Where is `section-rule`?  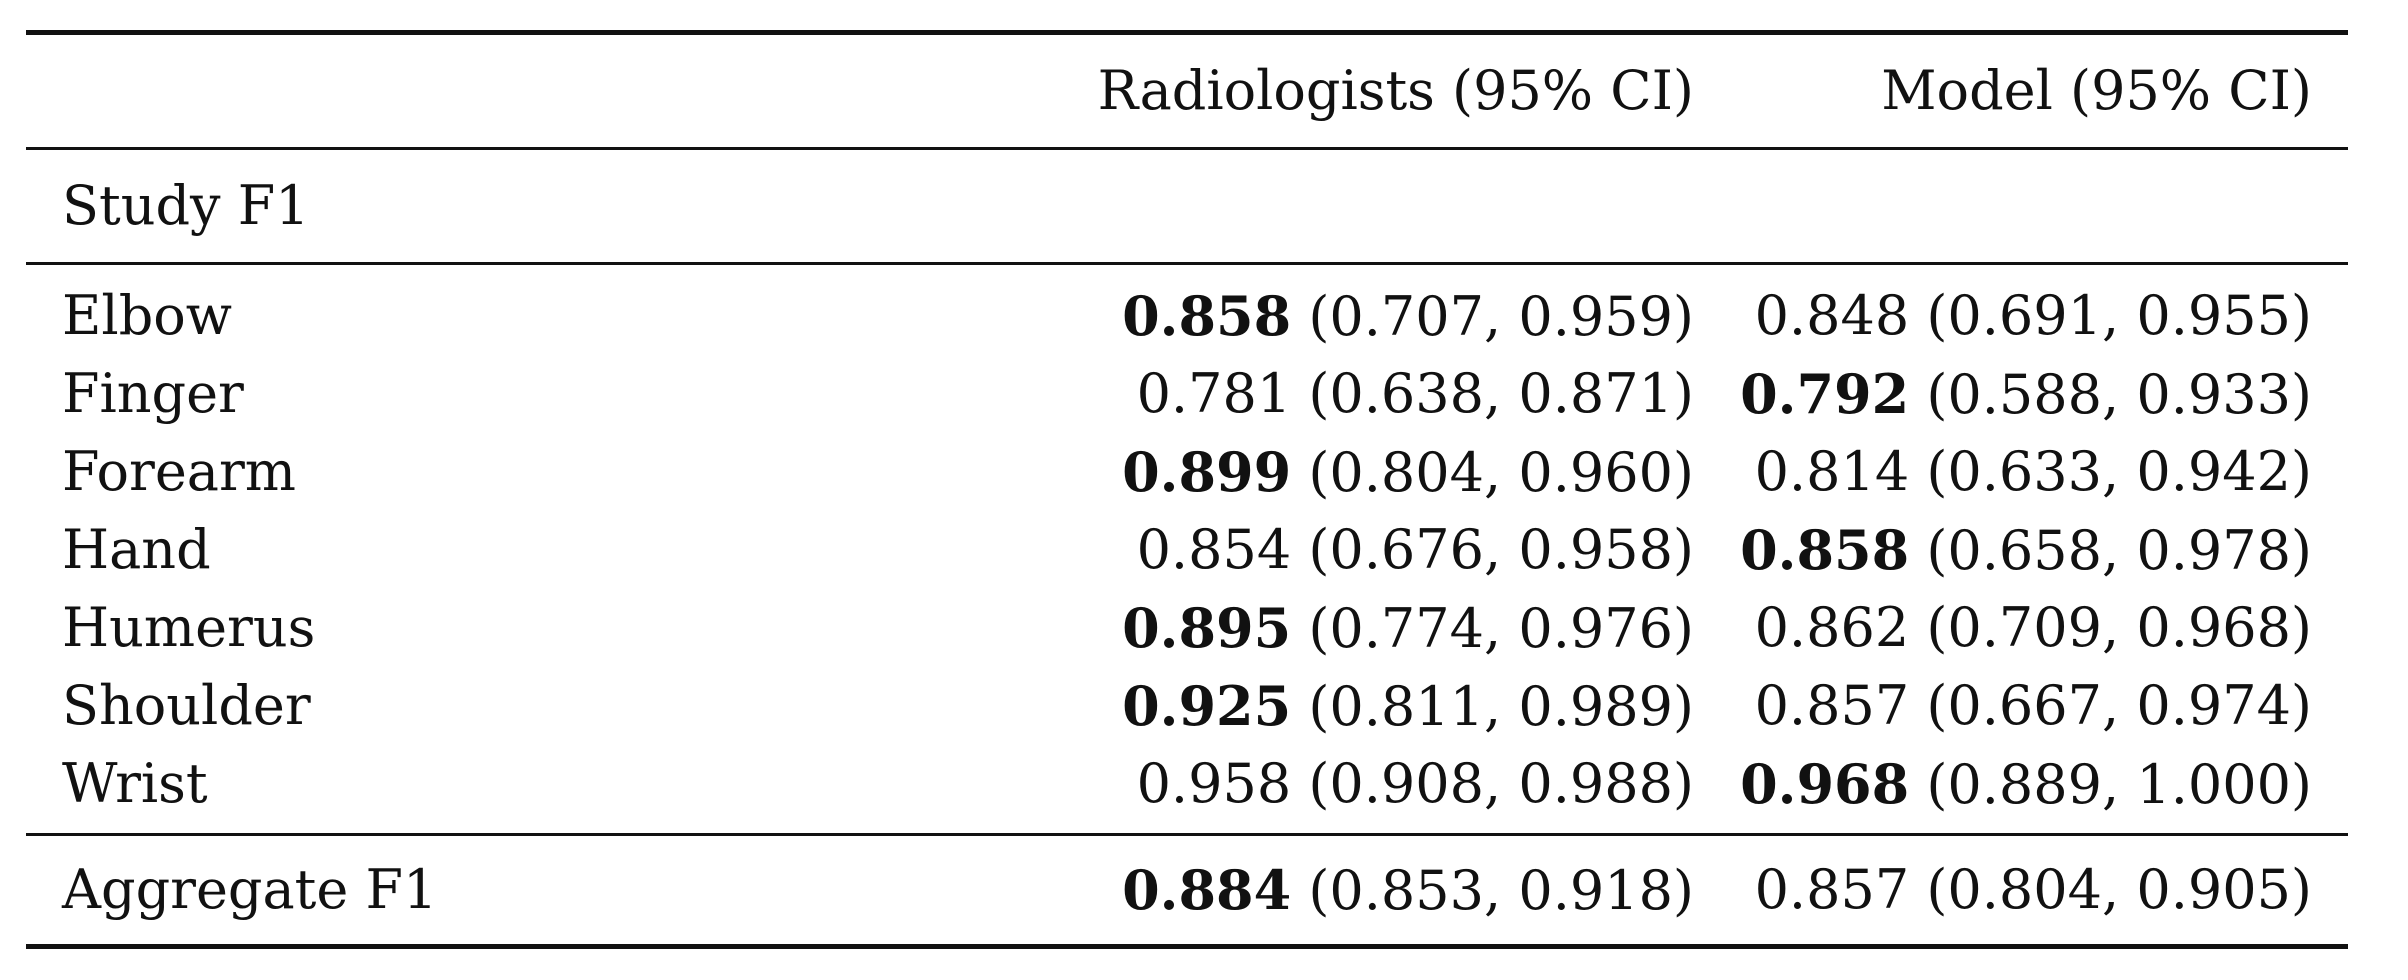 section-rule is located at coordinates (1187, 263).